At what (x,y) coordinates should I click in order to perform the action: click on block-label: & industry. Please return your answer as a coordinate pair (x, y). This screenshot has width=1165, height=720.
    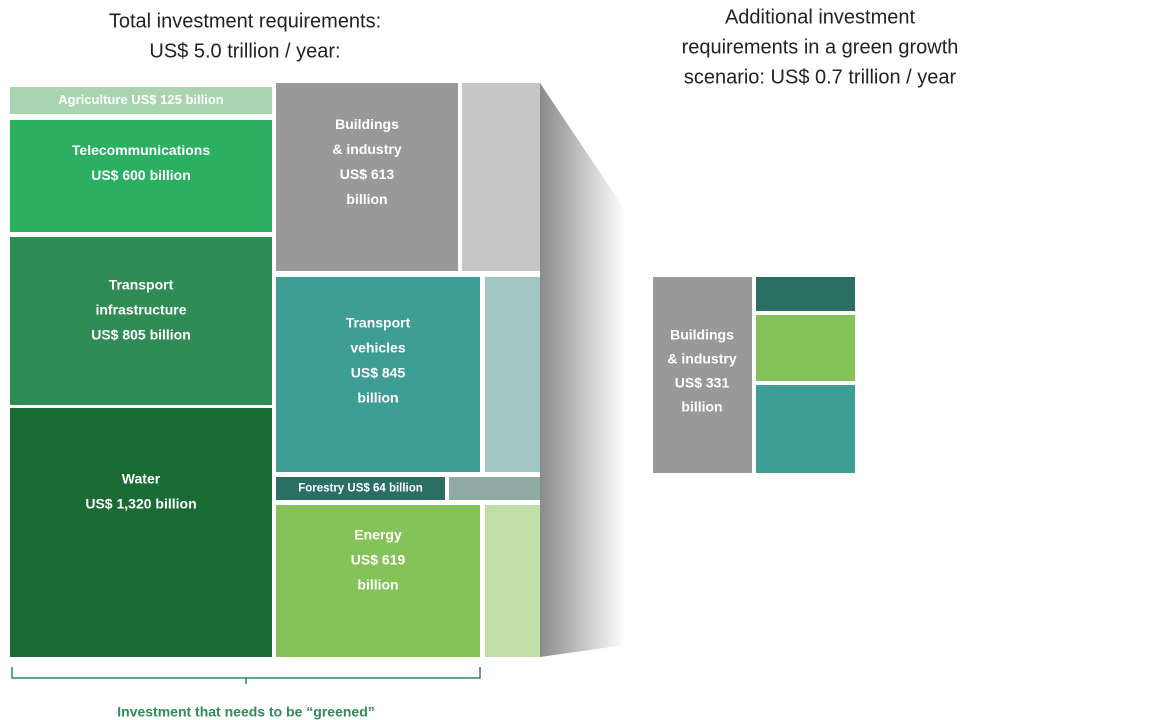
    Looking at the image, I should click on (366, 149).